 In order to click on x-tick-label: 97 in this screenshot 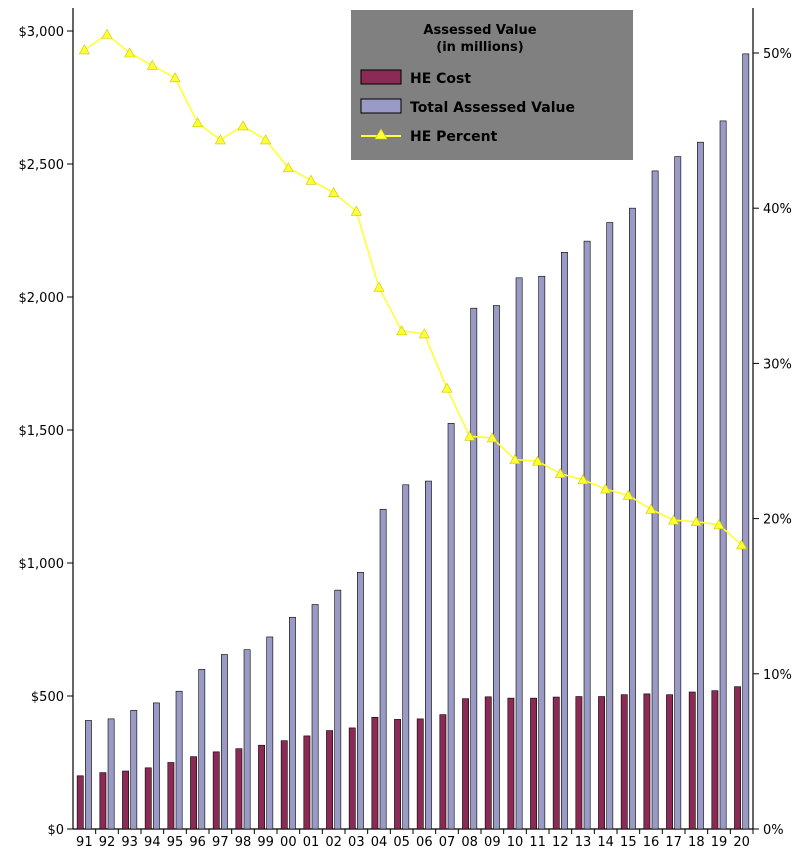, I will do `click(220, 842)`.